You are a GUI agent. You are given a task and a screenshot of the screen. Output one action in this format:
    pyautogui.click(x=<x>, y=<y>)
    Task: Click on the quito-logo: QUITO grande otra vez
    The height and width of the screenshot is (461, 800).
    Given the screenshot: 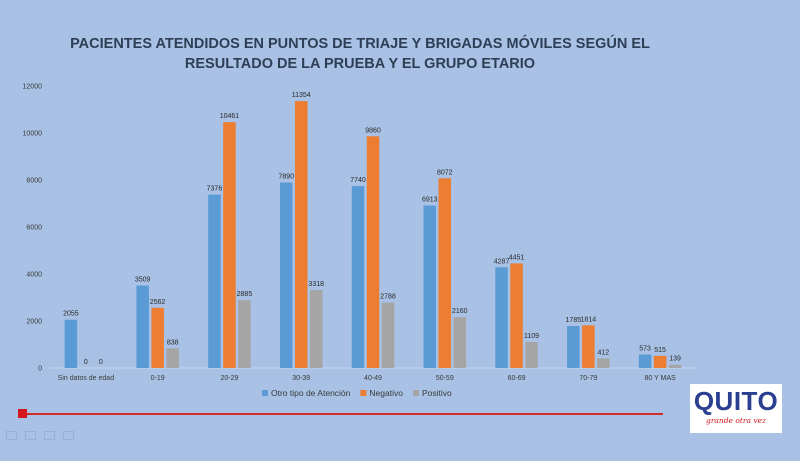 What is the action you would take?
    pyautogui.click(x=736, y=408)
    